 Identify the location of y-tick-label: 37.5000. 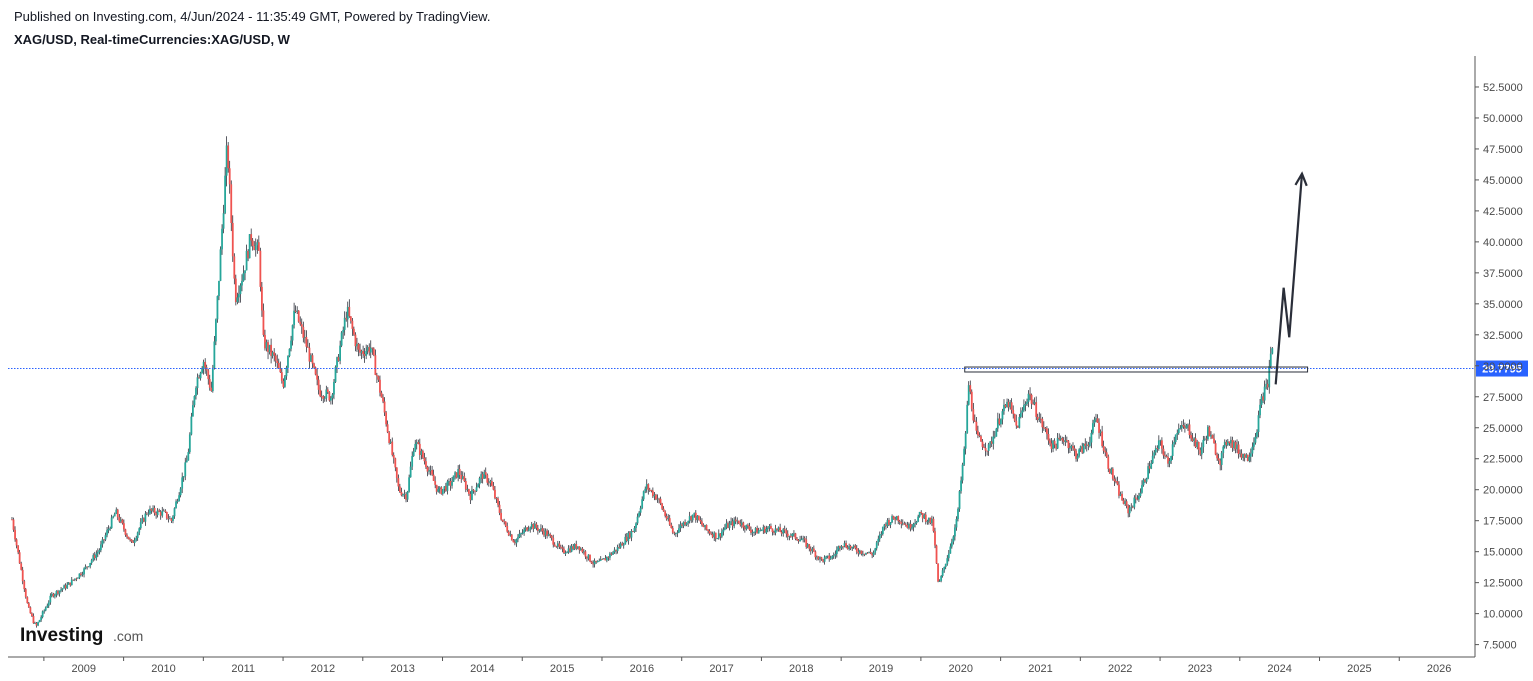
(1503, 274).